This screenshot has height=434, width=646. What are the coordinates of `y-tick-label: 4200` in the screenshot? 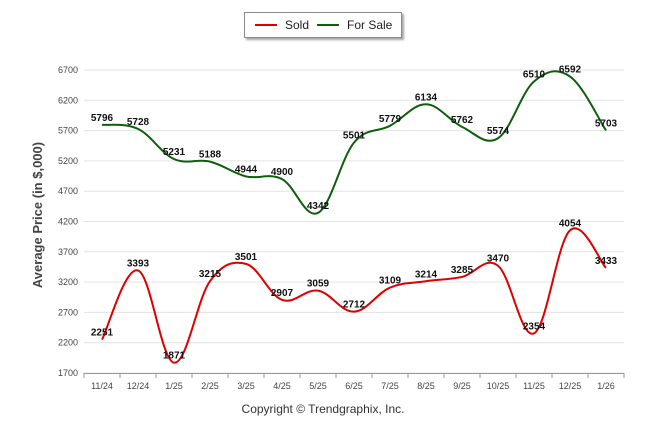 It's located at (68, 222).